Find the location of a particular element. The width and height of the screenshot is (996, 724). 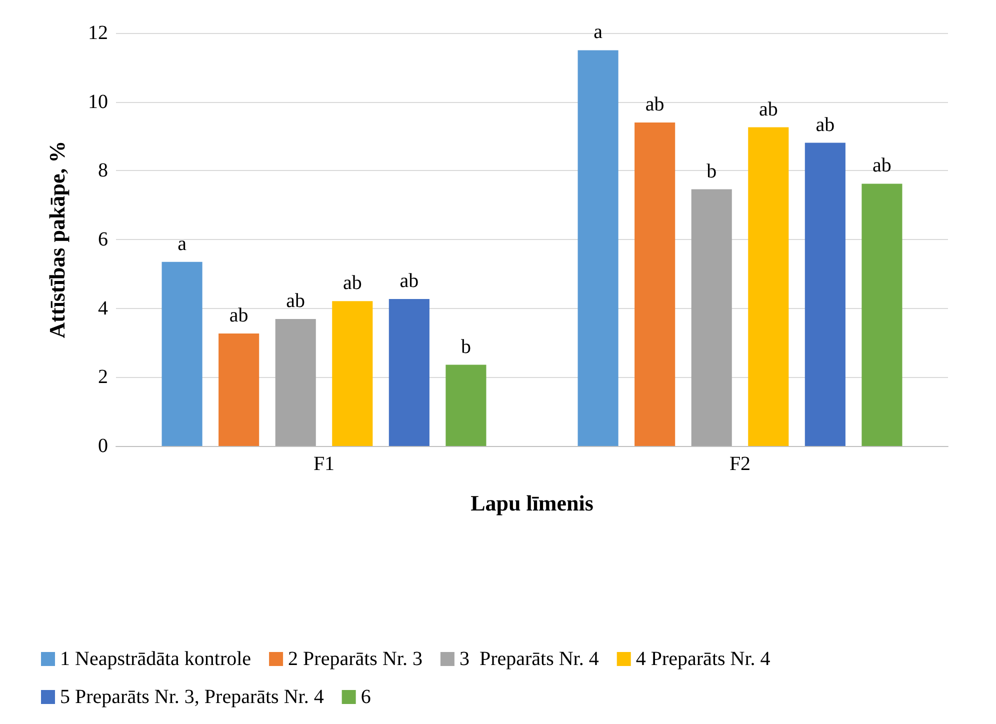

legend-label: 2 Preparāts Nr. 3 is located at coordinates (355, 659).